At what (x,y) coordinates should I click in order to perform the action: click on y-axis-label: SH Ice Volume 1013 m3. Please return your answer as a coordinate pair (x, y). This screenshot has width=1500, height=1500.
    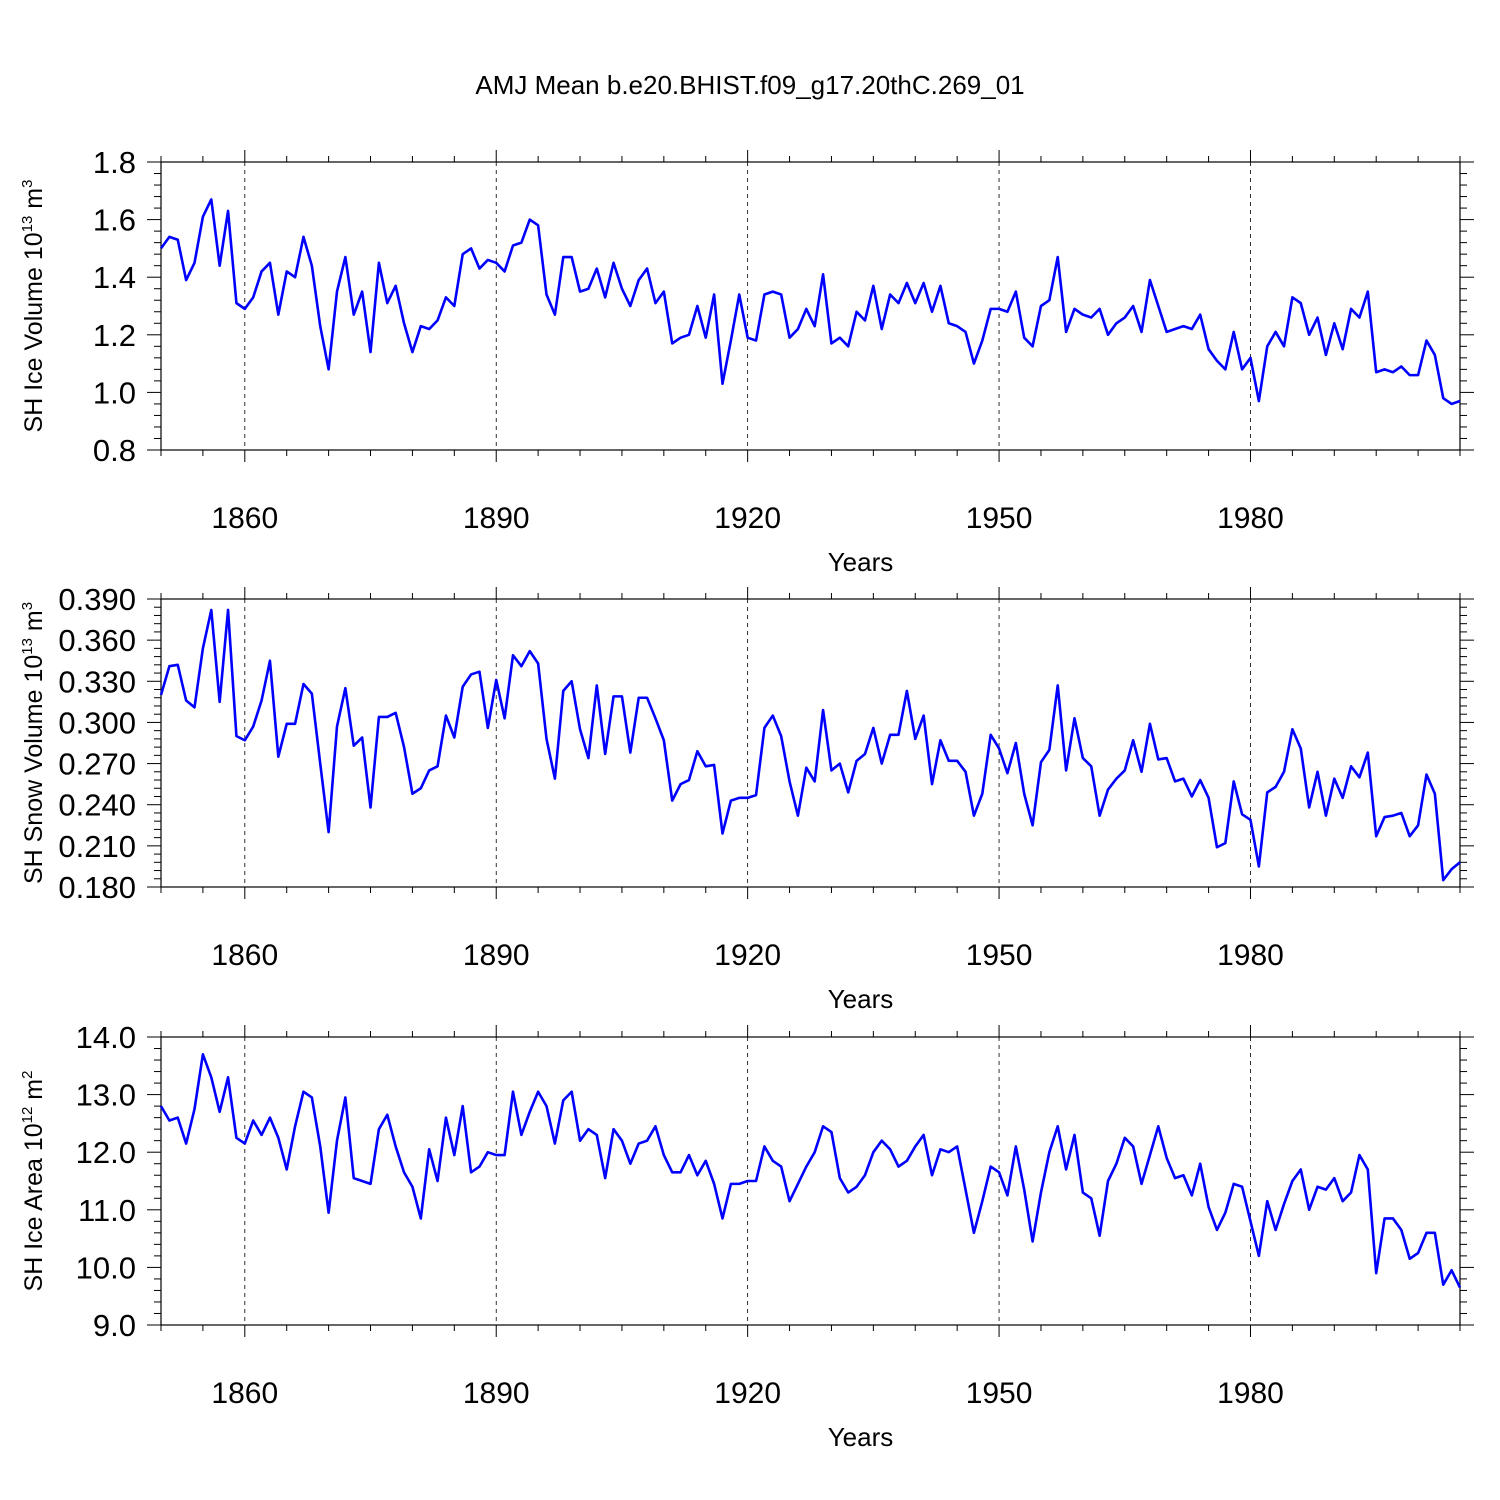
    Looking at the image, I should click on (33, 306).